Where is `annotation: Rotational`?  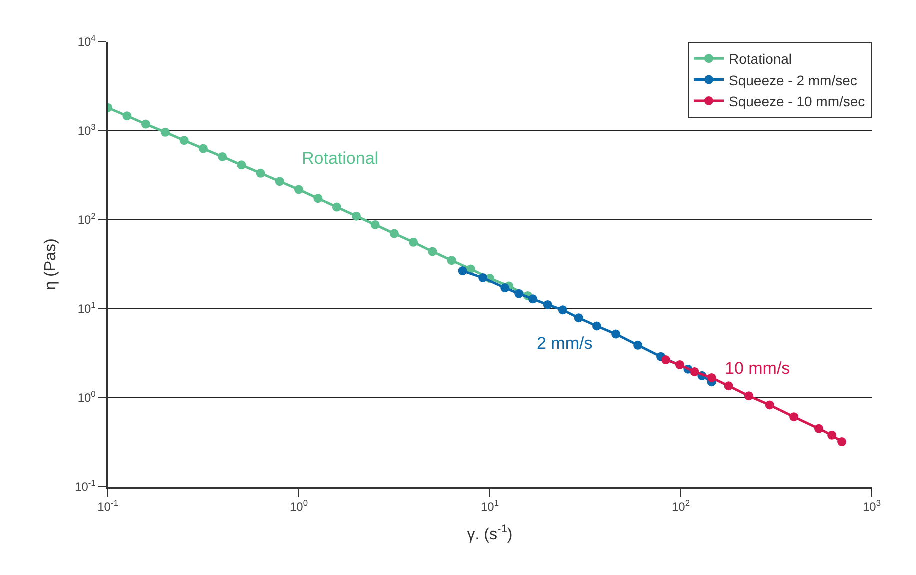 annotation: Rotational is located at coordinates (340, 158).